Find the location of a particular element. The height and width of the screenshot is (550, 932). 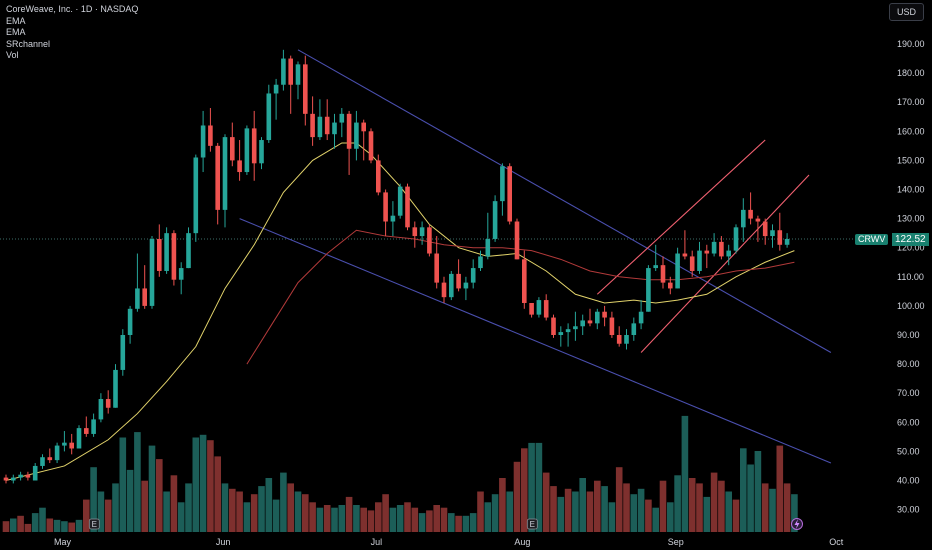

indicator-srchannel: SRchannel is located at coordinates (28, 43).